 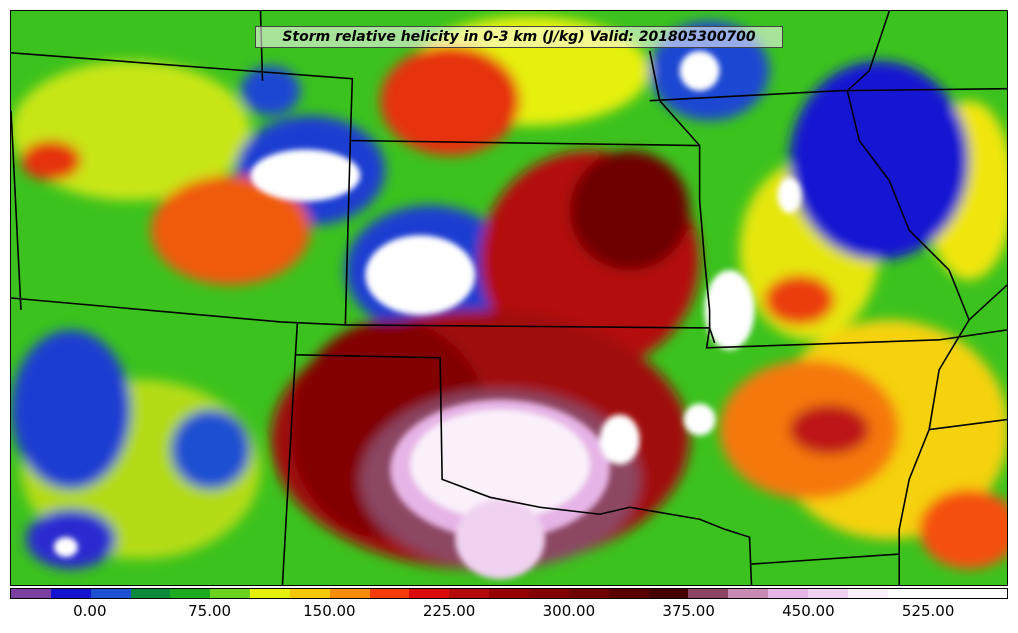 I want to click on colorbar, so click(x=509, y=593).